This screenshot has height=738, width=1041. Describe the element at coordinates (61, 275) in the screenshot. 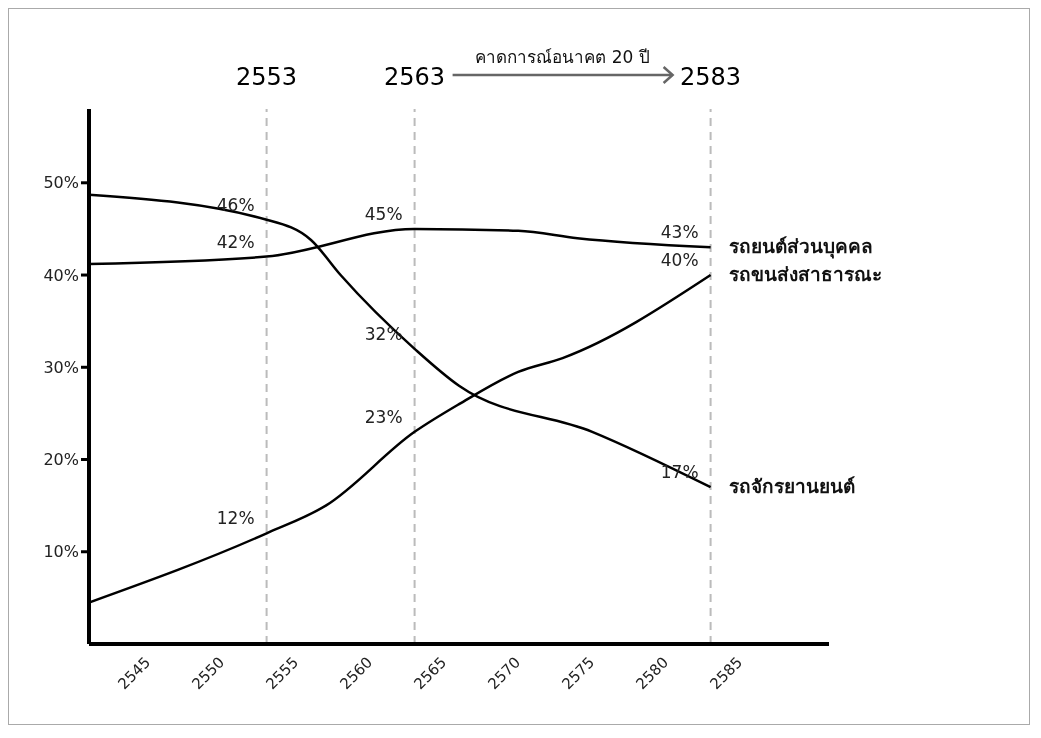

I see `y-tick-label: 40%` at that location.